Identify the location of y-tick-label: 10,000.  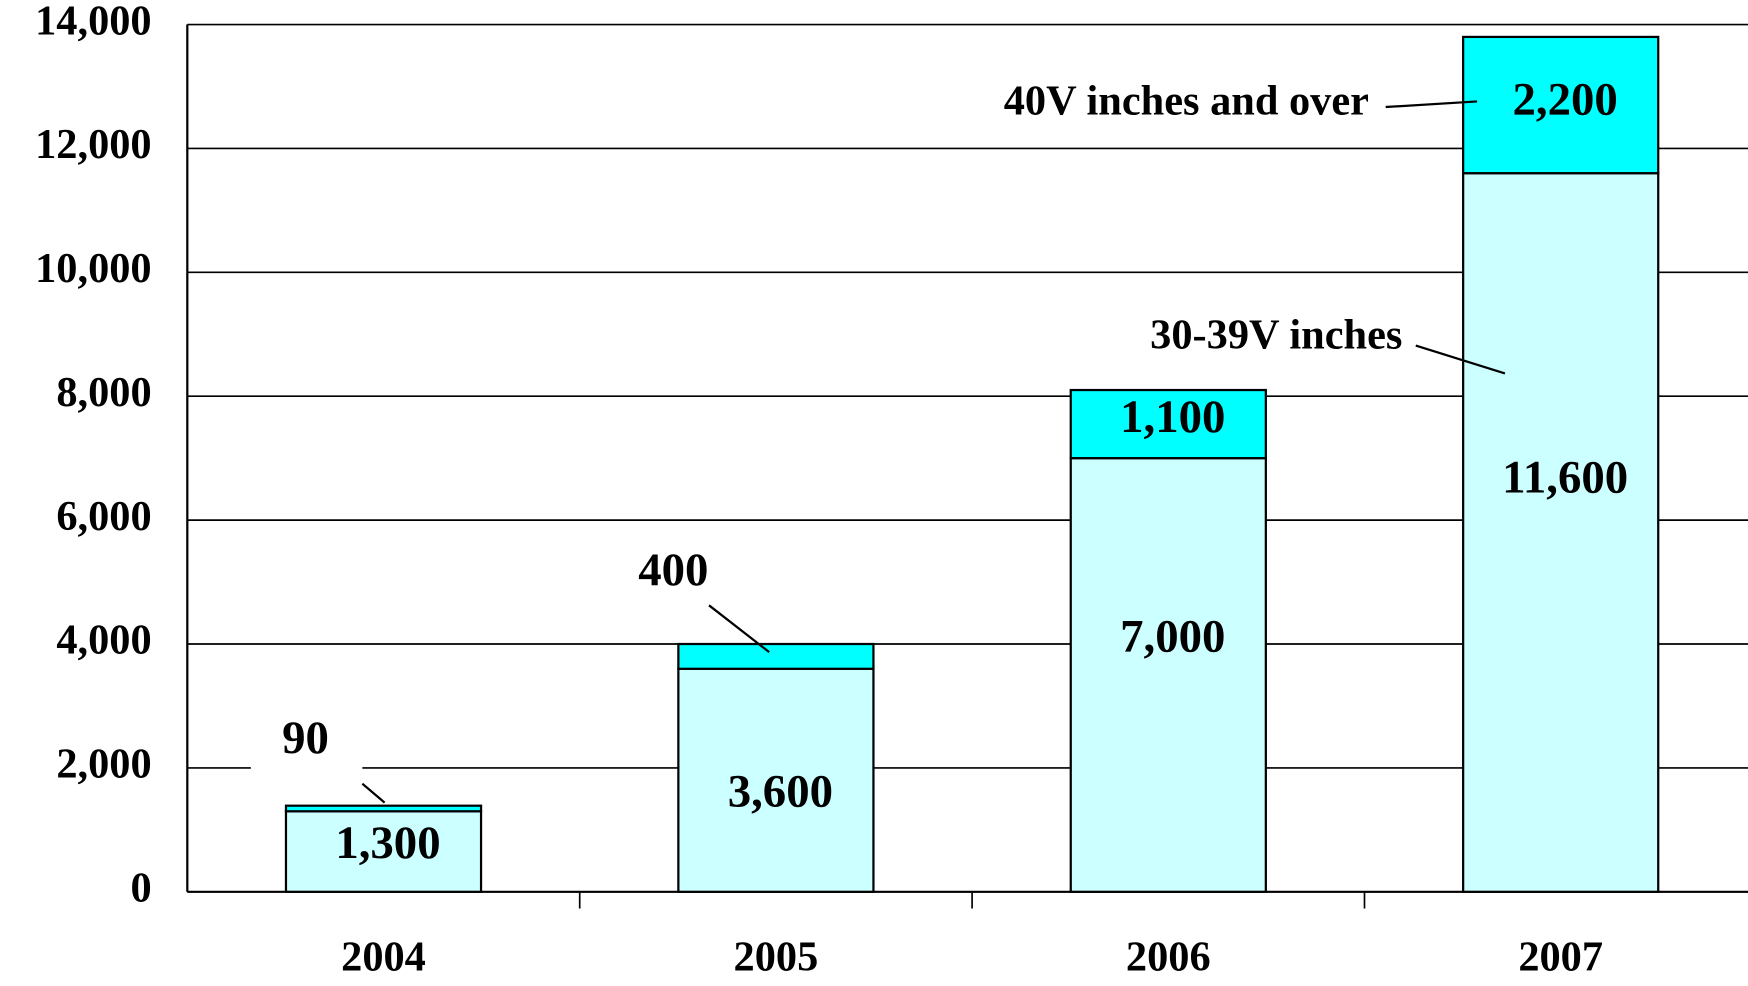
(93, 268).